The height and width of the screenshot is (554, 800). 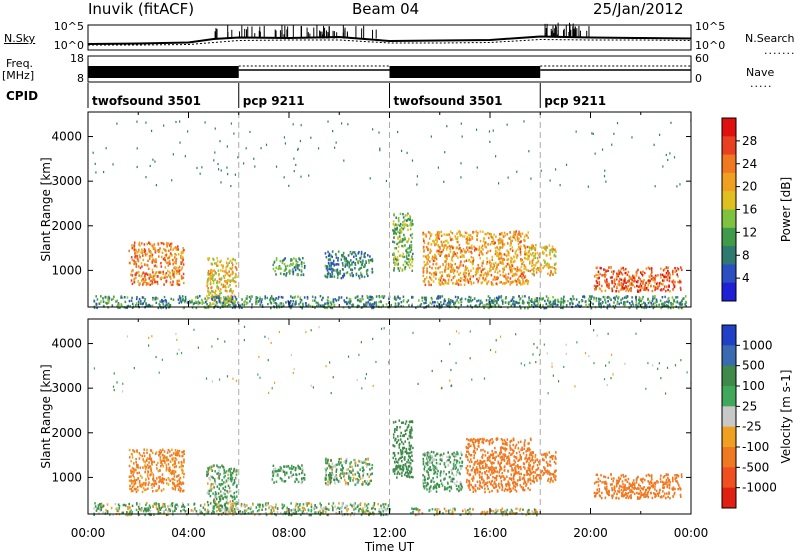 What do you see at coordinates (729, 219) in the screenshot?
I see `power-colorbar-cell` at bounding box center [729, 219].